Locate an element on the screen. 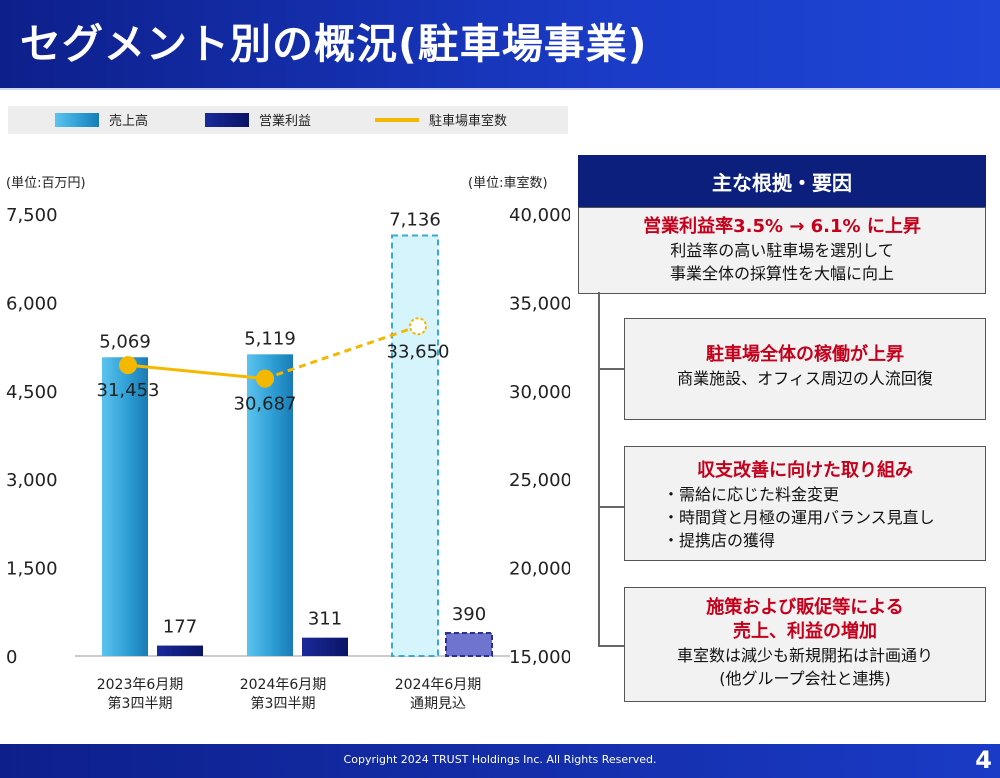 This screenshot has height=778, width=1000. legend: 売上高 営業利益 駐車場車室数 is located at coordinates (281, 121).